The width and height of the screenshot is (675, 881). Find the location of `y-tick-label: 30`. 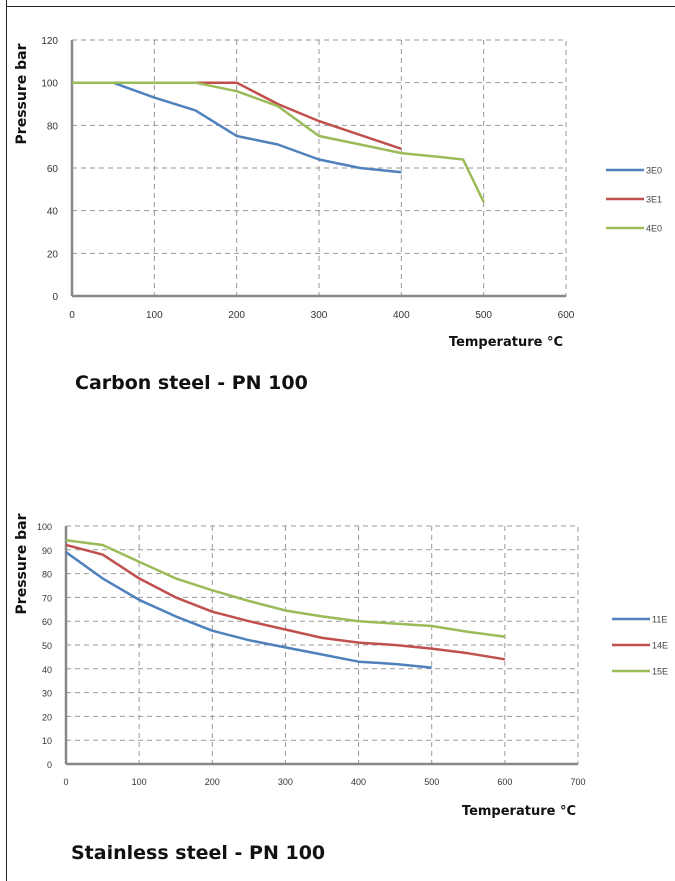

y-tick-label: 30 is located at coordinates (47, 694).